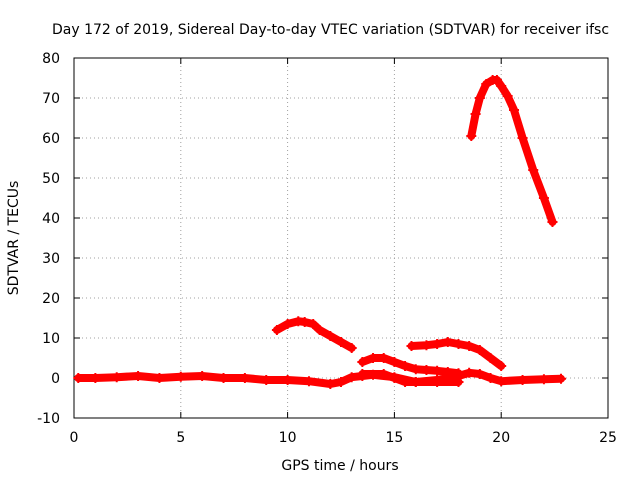 This screenshot has height=480, width=640. Describe the element at coordinates (51, 259) in the screenshot. I see `y-tick-label: 30` at that location.